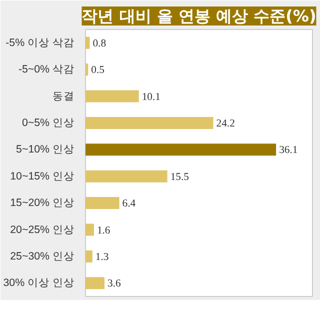  Describe the element at coordinates (63, 96) in the screenshot. I see `y-tick-label: 동결` at that location.